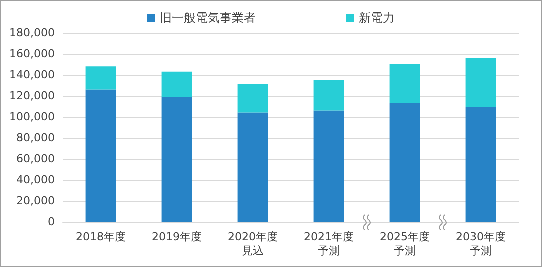  What do you see at coordinates (481, 244) in the screenshot?
I see `x-tick-label: 2030年度予測` at bounding box center [481, 244].